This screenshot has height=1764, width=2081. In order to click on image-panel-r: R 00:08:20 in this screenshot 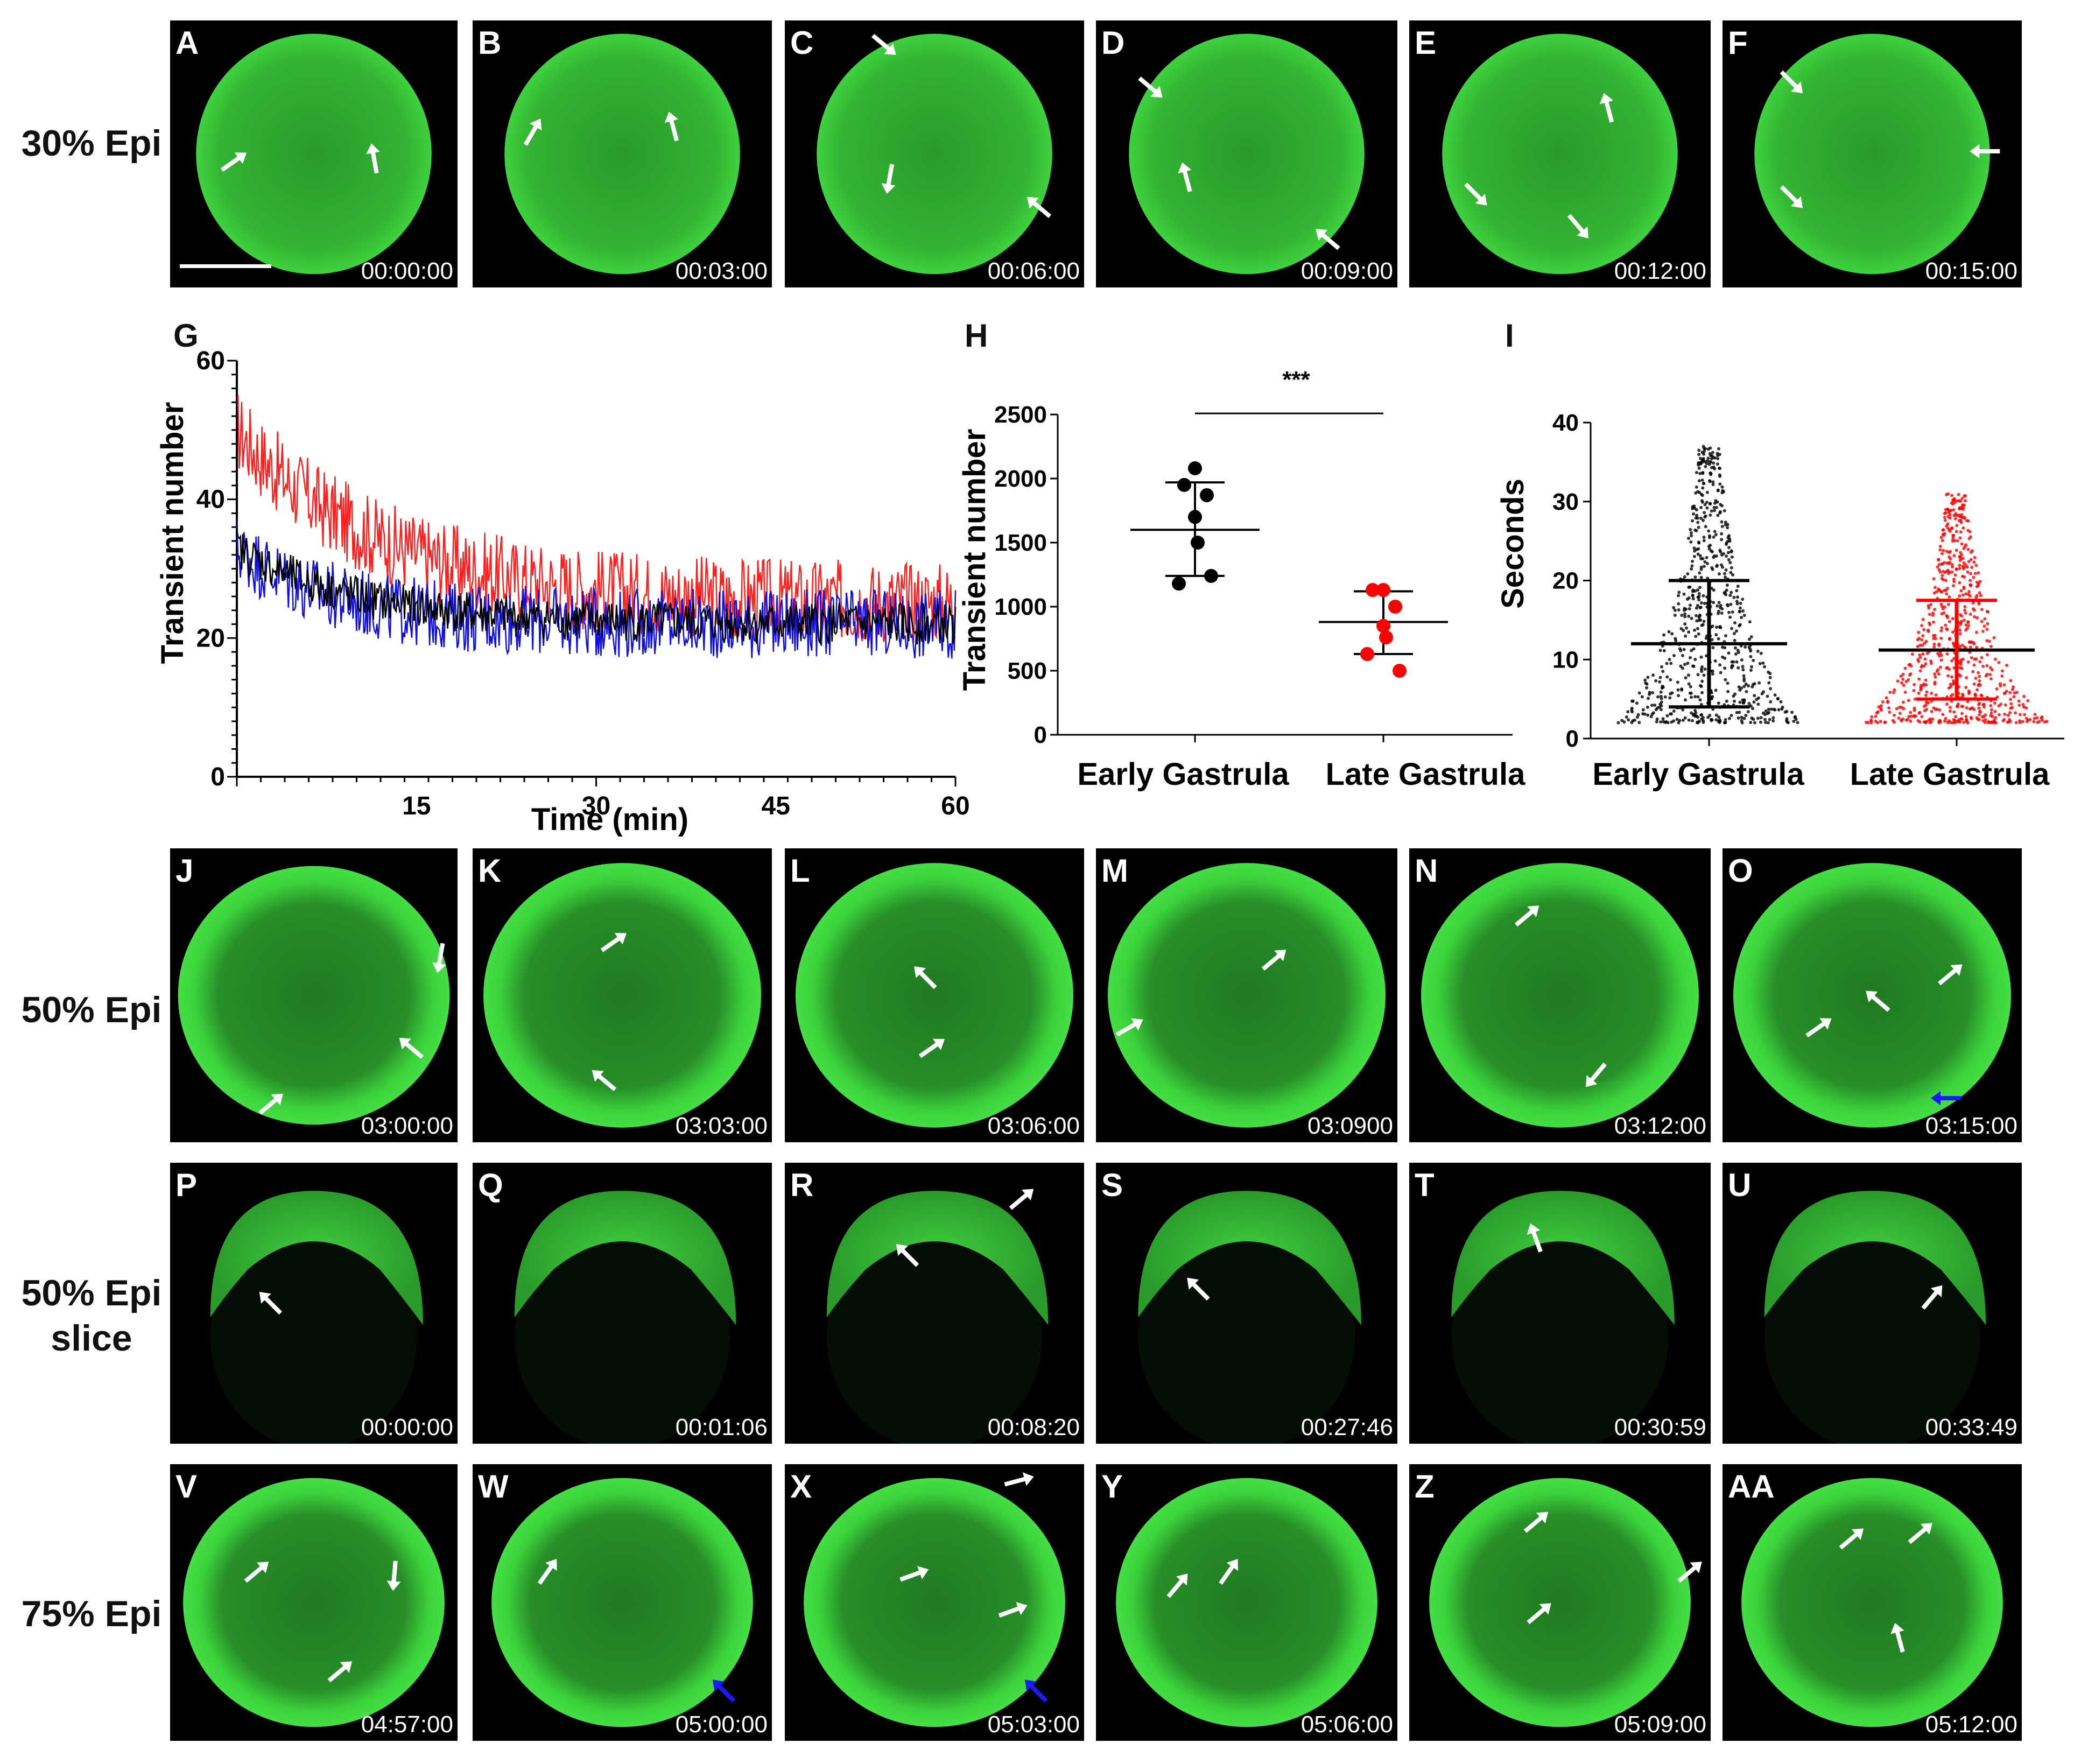, I will do `click(935, 1303)`.